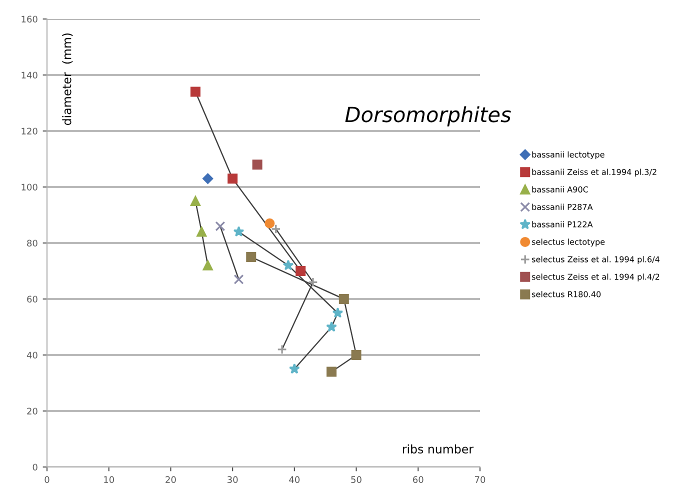 This screenshot has width=676, height=486. Describe the element at coordinates (568, 155) in the screenshot. I see `legend-label: bassanii lectotype` at that location.